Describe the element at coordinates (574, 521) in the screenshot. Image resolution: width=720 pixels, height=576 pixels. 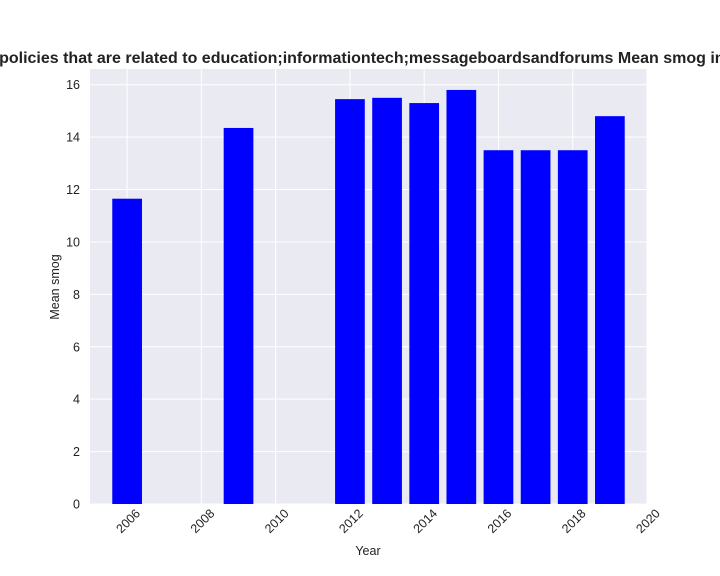
I see `x-tick-label: 2018` at that location.